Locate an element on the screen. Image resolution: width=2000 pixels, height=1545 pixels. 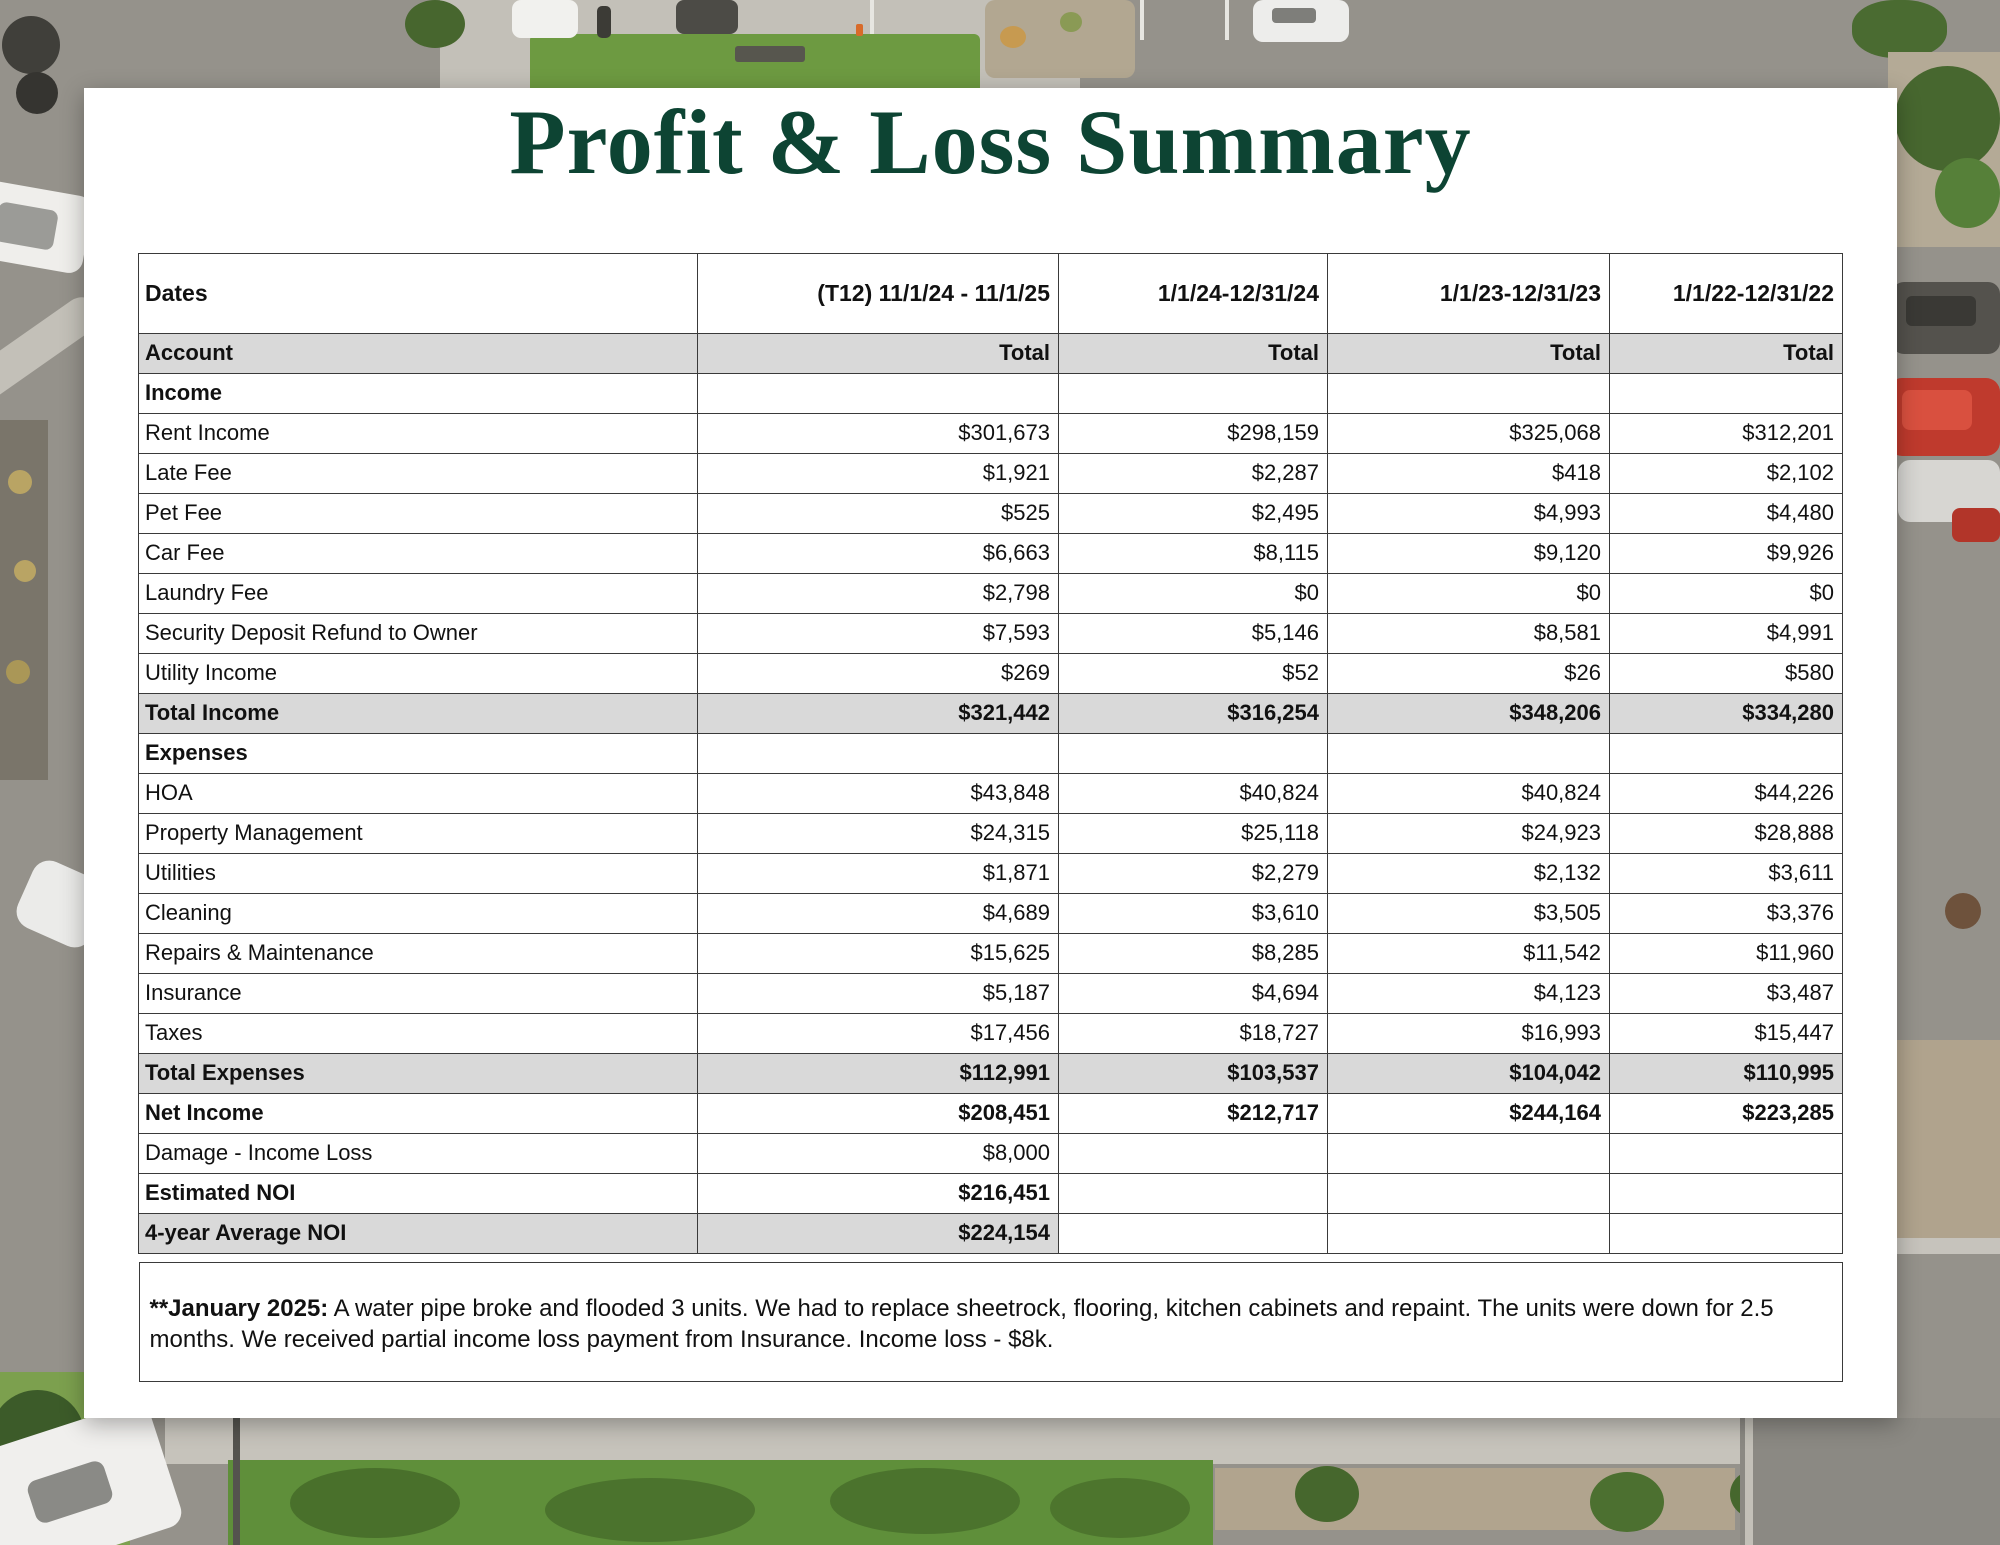
row-value: $110,995 is located at coordinates (1726, 1073).